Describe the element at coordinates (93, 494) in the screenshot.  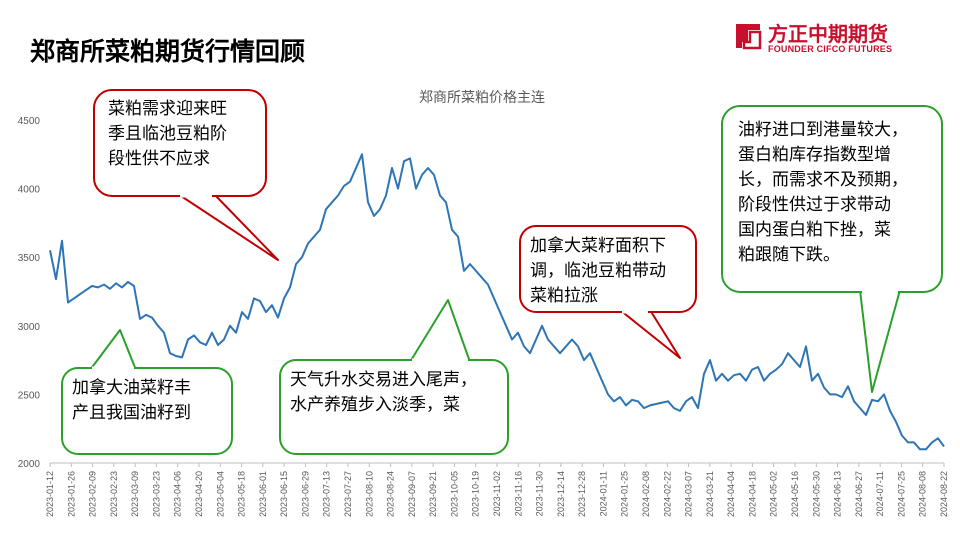
I see `x-tick-label: 2023-02-09` at that location.